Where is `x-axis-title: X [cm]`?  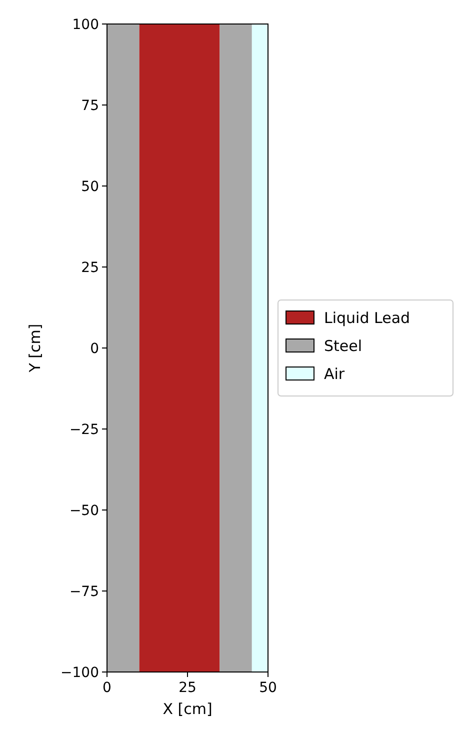 x-axis-title: X [cm] is located at coordinates (187, 709).